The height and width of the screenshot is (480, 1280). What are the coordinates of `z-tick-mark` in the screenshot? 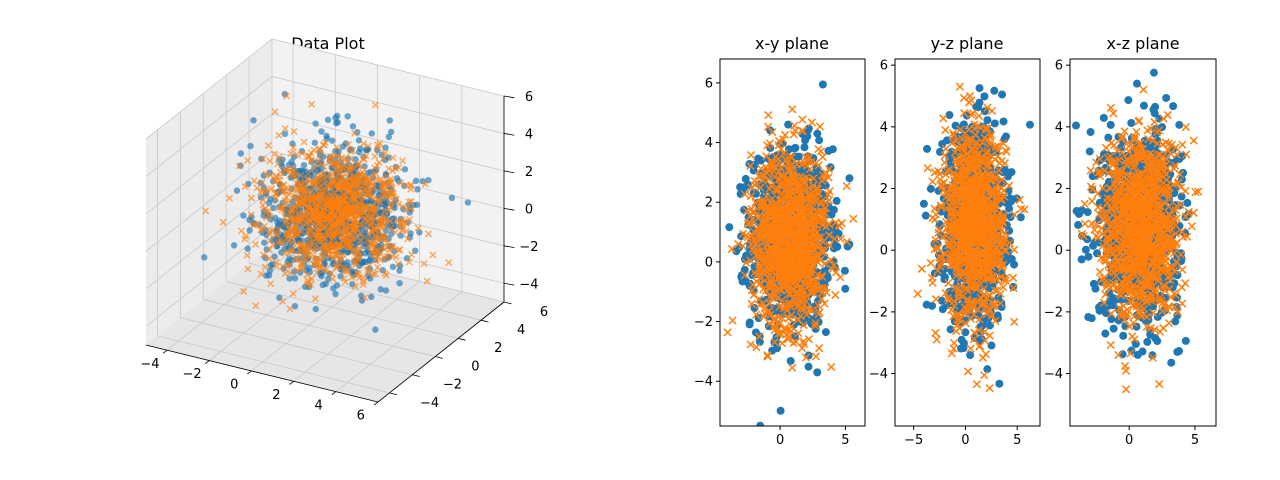 It's located at (509, 172).